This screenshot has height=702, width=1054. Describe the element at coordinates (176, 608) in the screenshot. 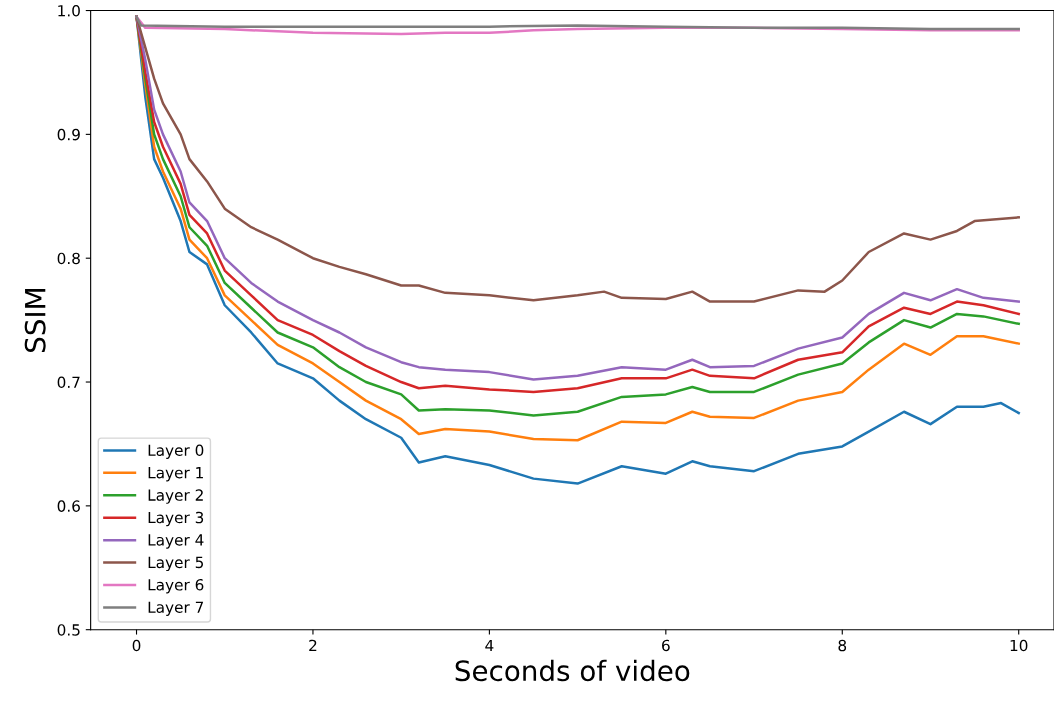

I see `legend-label: Layer 7` at that location.